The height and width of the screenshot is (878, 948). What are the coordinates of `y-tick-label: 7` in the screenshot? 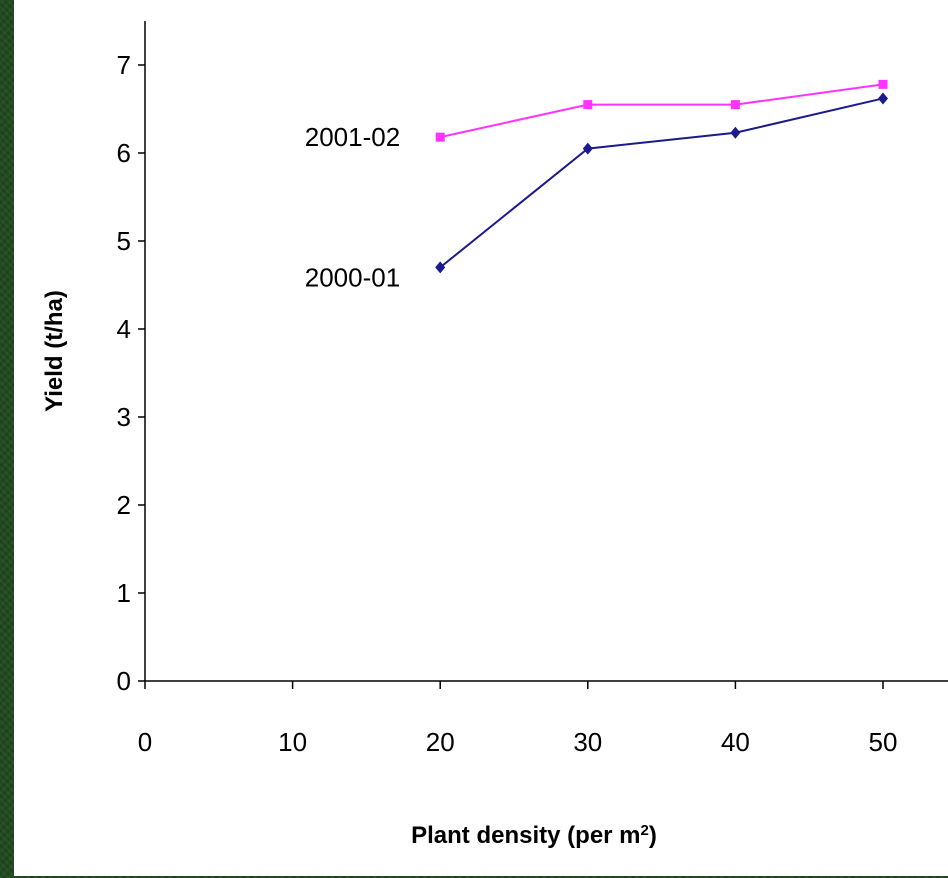 It's located at (124, 65).